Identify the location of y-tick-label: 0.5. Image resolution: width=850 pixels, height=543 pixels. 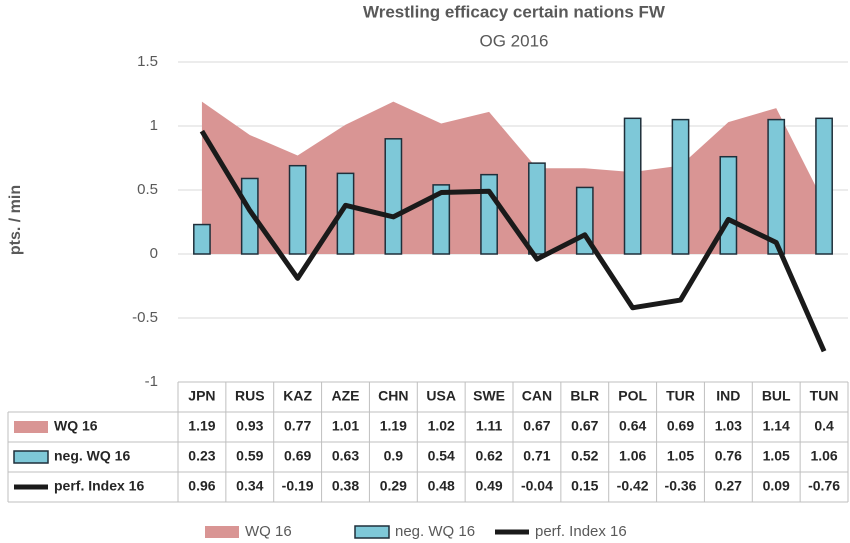
(147, 189).